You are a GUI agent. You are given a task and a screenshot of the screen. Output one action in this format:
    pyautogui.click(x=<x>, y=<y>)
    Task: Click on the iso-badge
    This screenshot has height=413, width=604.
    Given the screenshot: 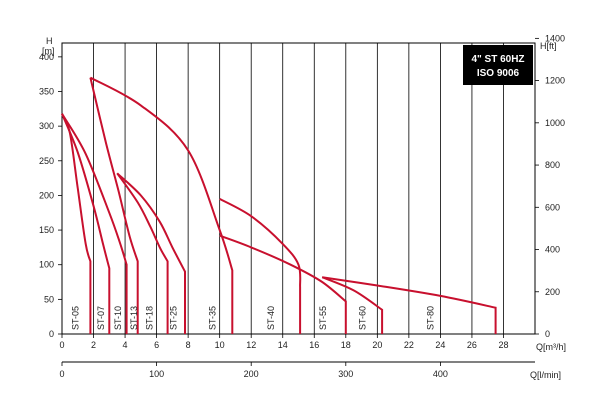 What is the action you would take?
    pyautogui.click(x=498, y=65)
    